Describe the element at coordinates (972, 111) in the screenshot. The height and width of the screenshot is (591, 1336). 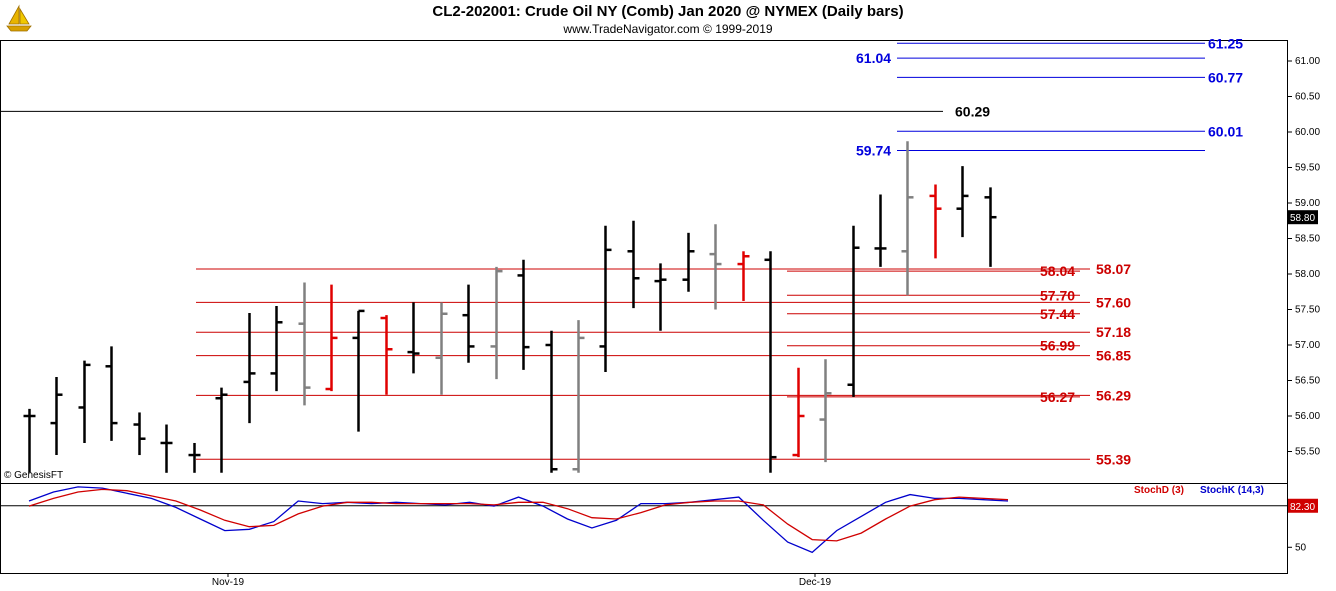
I see `level-label: 60.29` at that location.